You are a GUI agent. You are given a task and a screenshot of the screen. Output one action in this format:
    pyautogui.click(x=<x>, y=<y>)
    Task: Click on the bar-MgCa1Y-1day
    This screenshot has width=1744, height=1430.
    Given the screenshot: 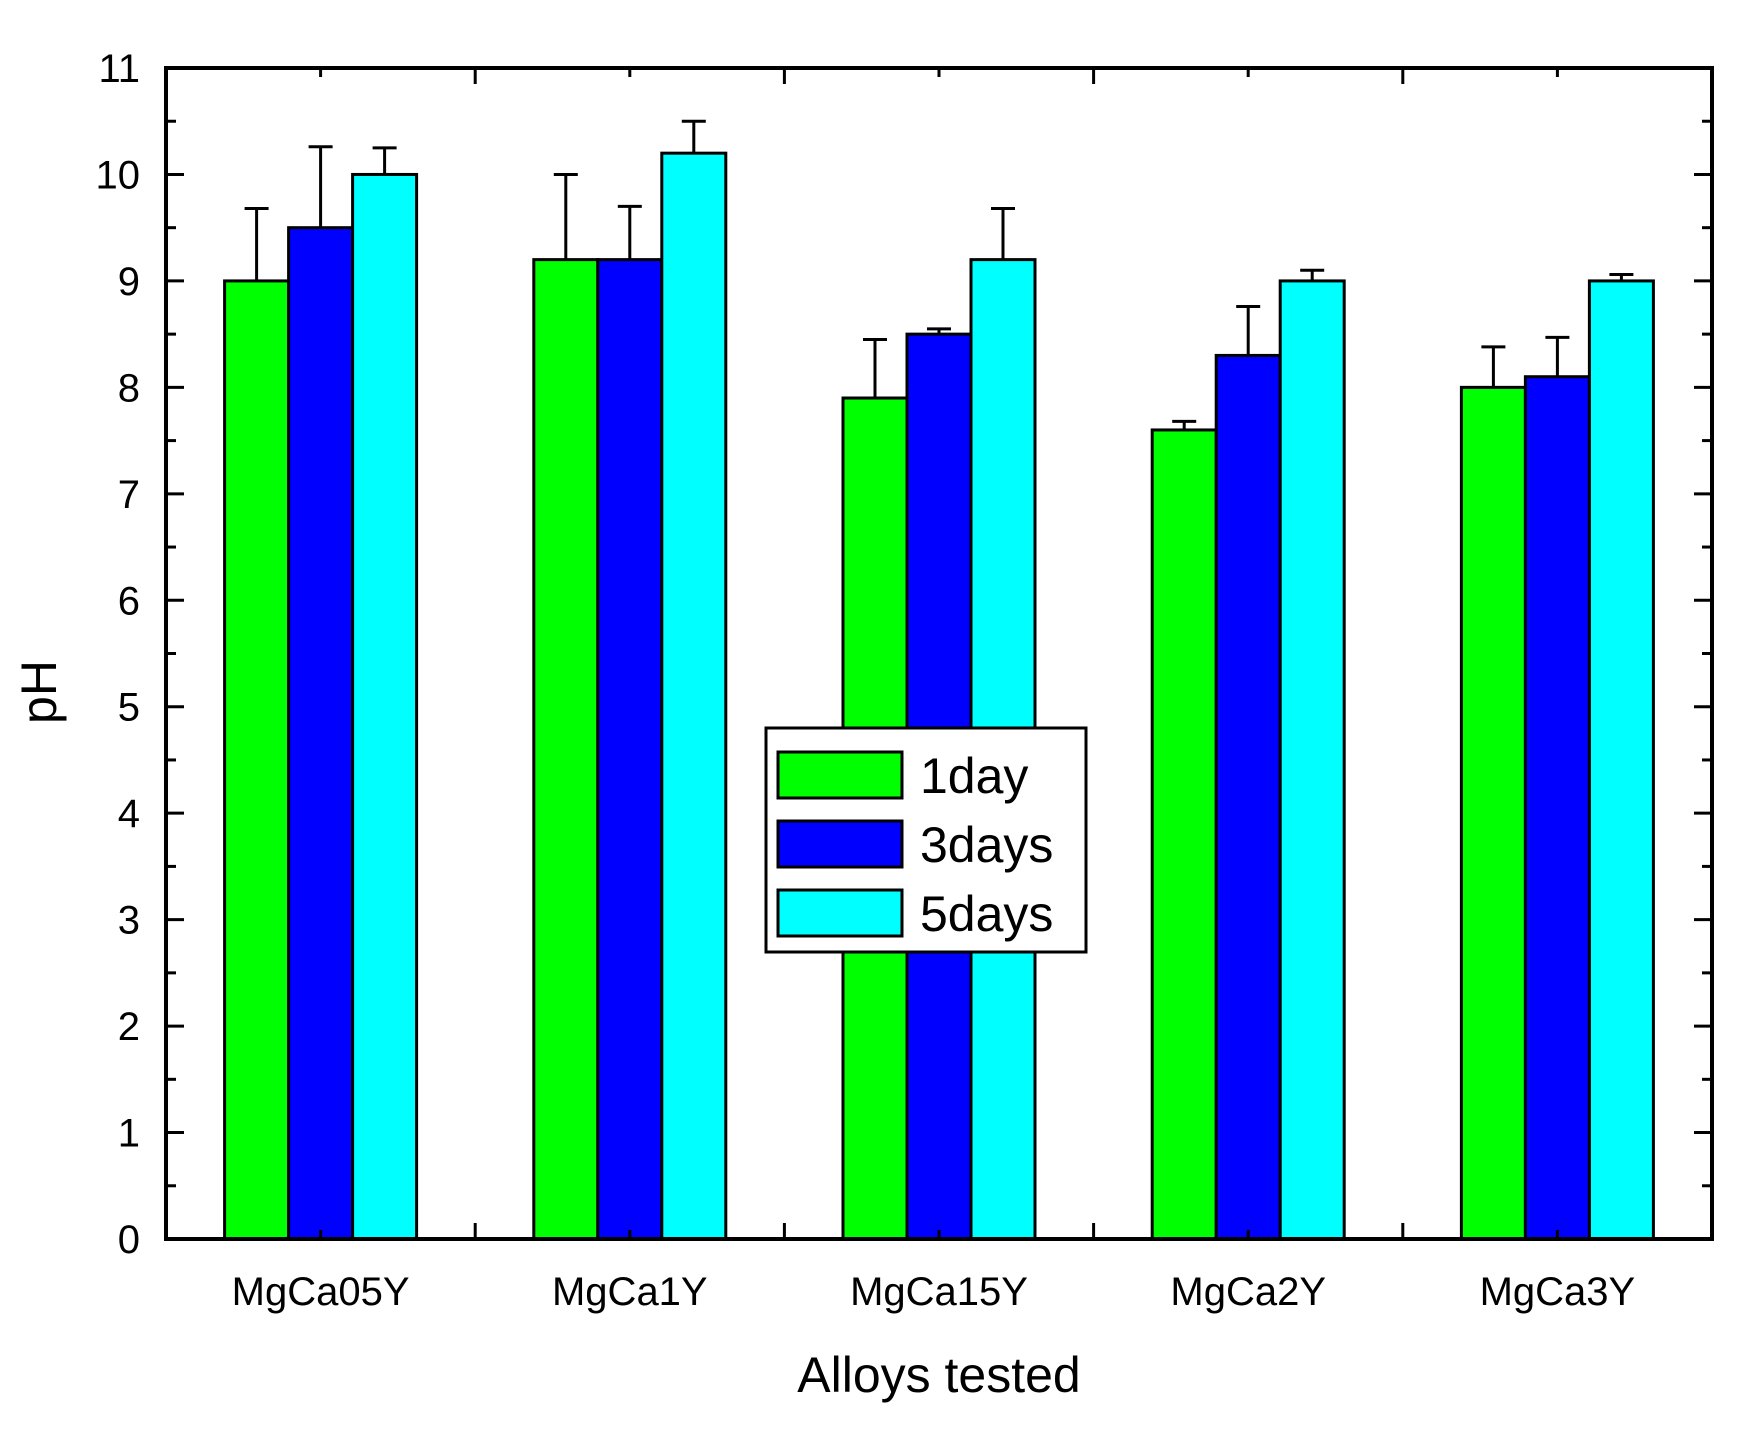 What is the action you would take?
    pyautogui.click(x=566, y=749)
    